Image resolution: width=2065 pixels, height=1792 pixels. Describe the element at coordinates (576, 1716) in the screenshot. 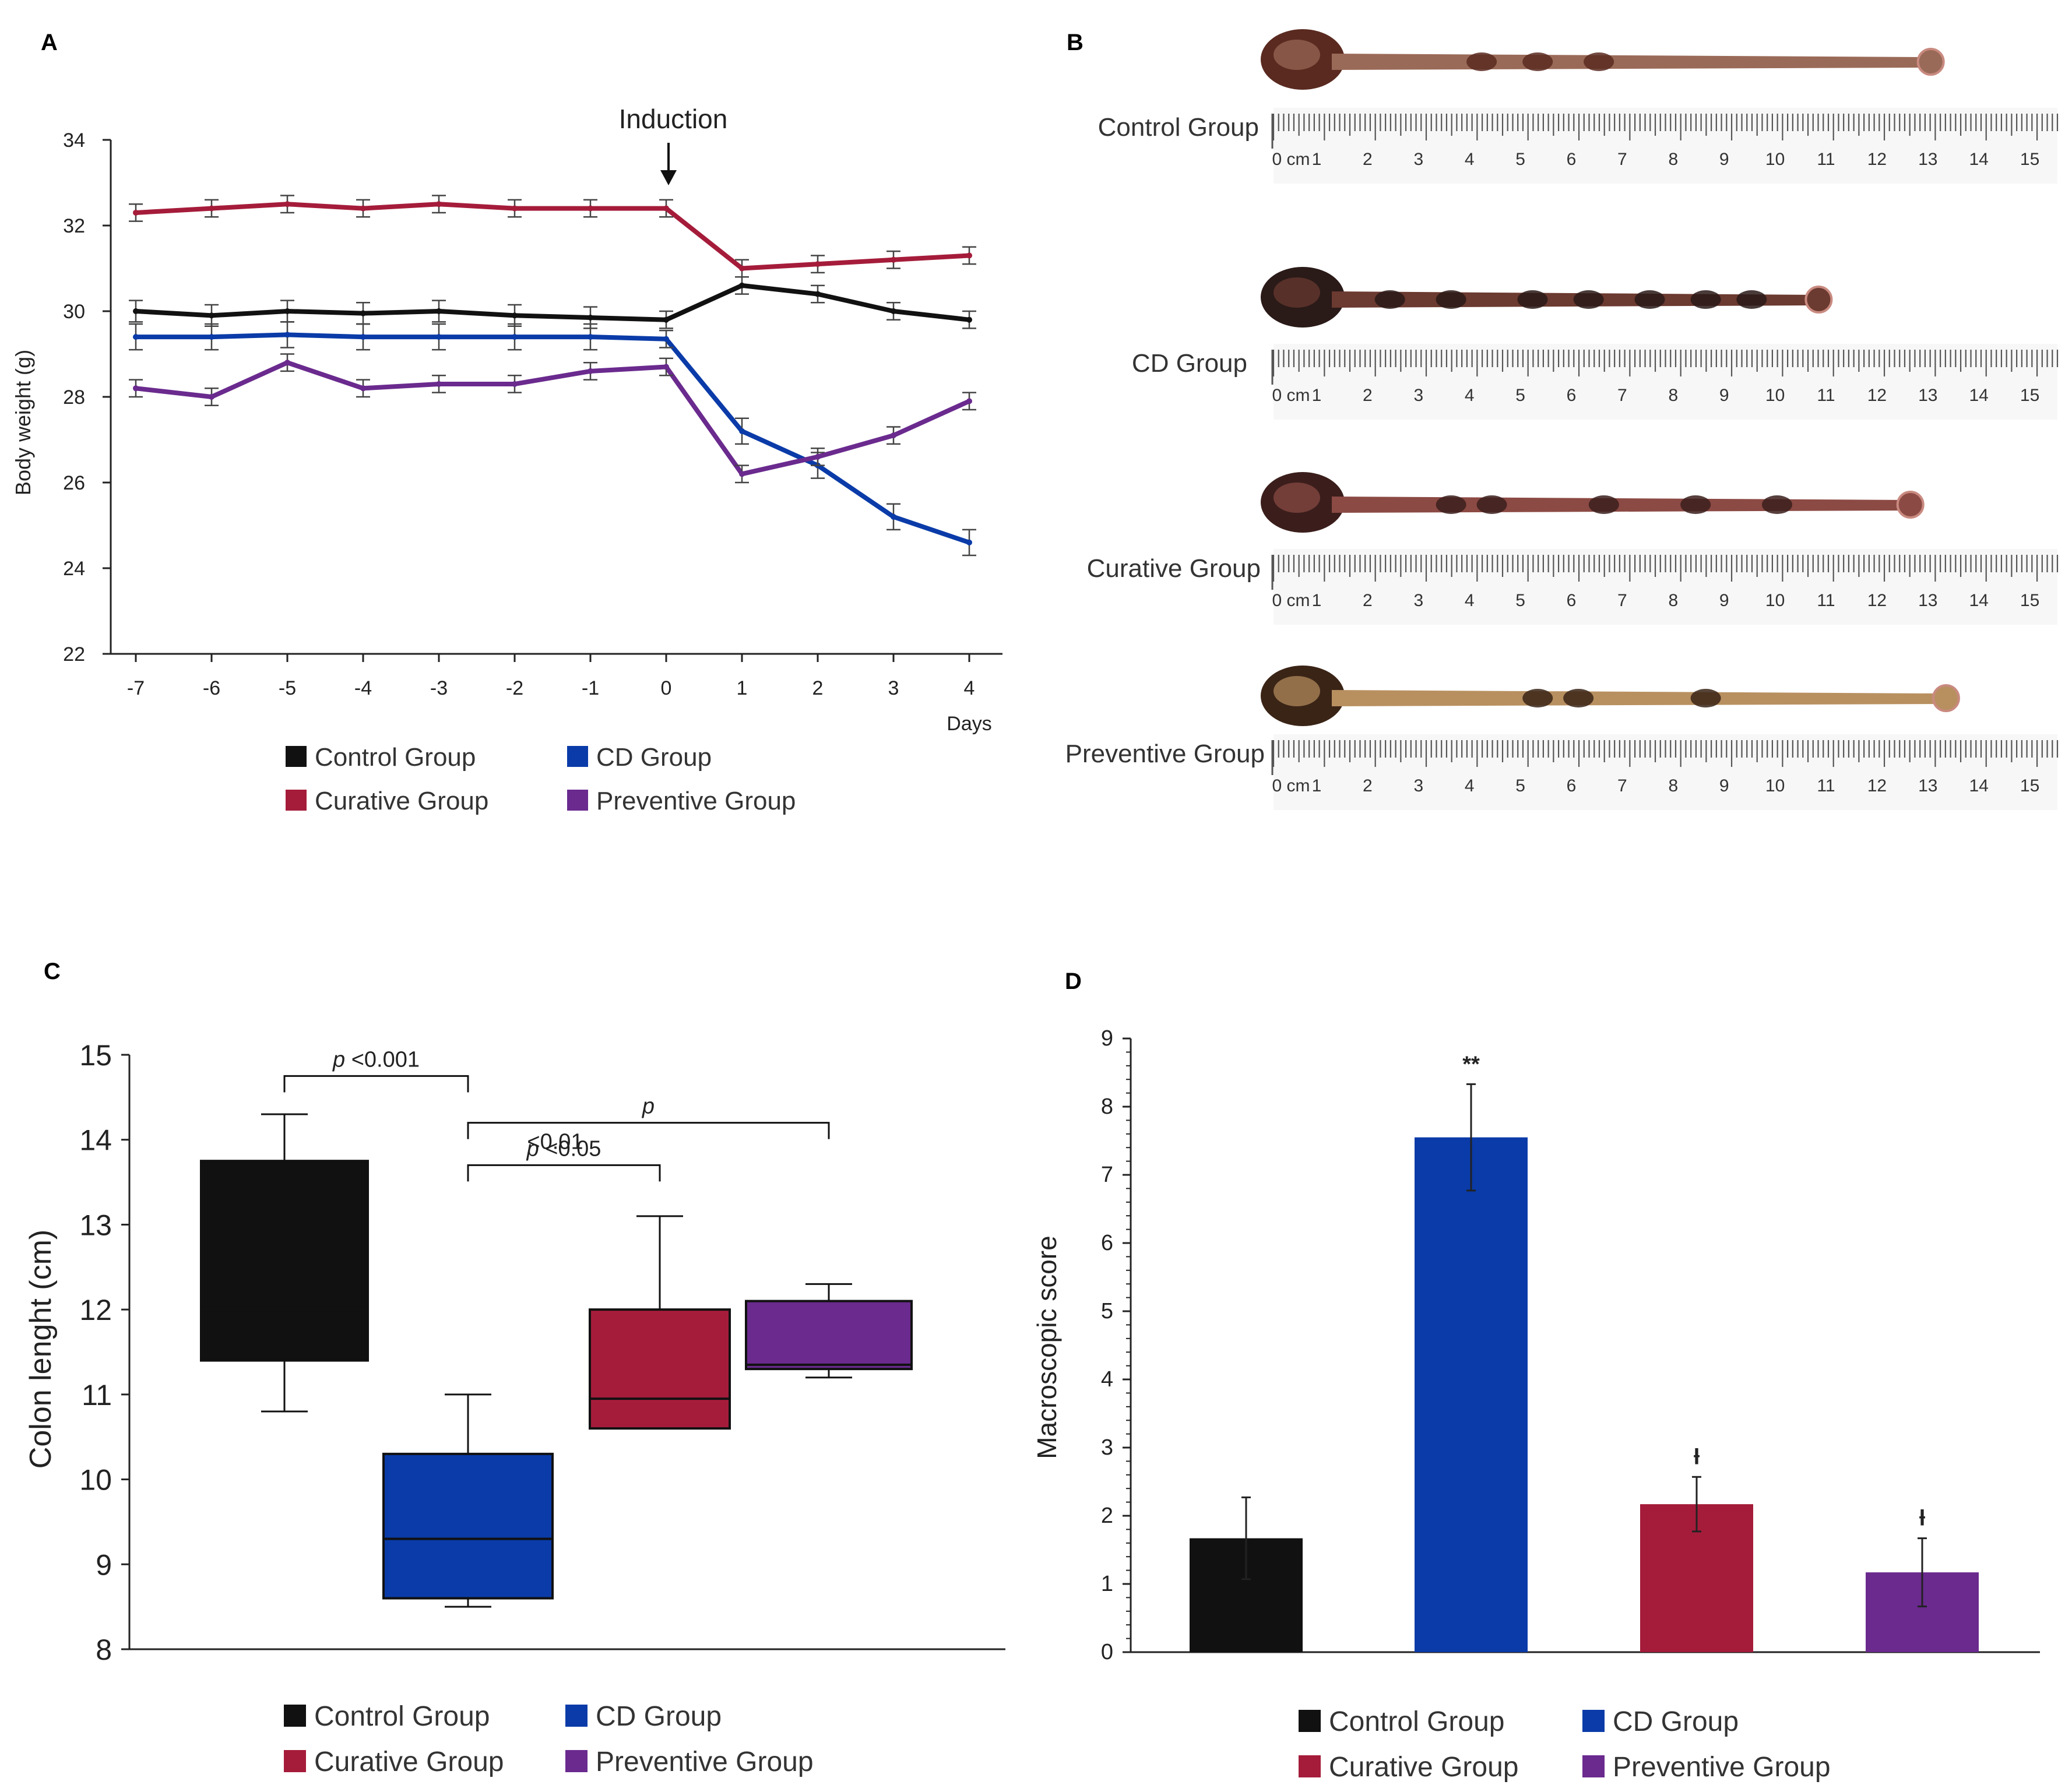

I see `legend-swatch-cd` at that location.